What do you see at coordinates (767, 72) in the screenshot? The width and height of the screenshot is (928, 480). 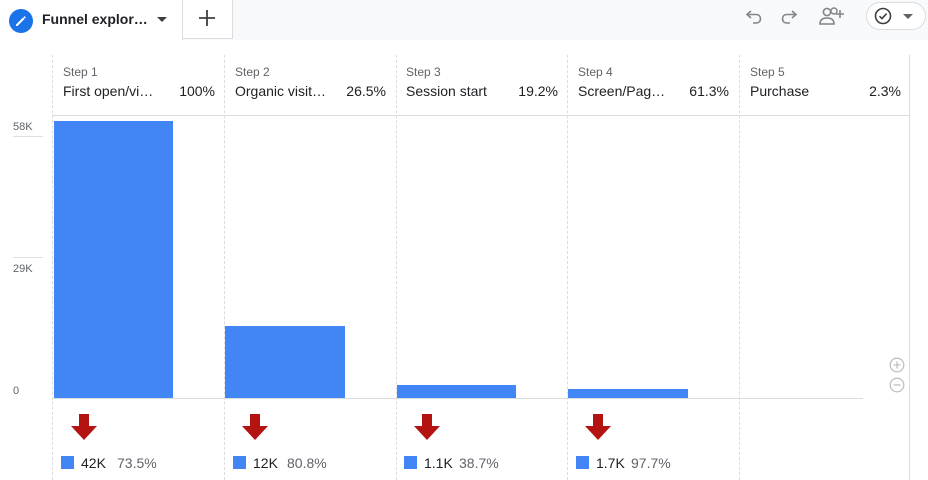 I see `step-number: Step 5` at bounding box center [767, 72].